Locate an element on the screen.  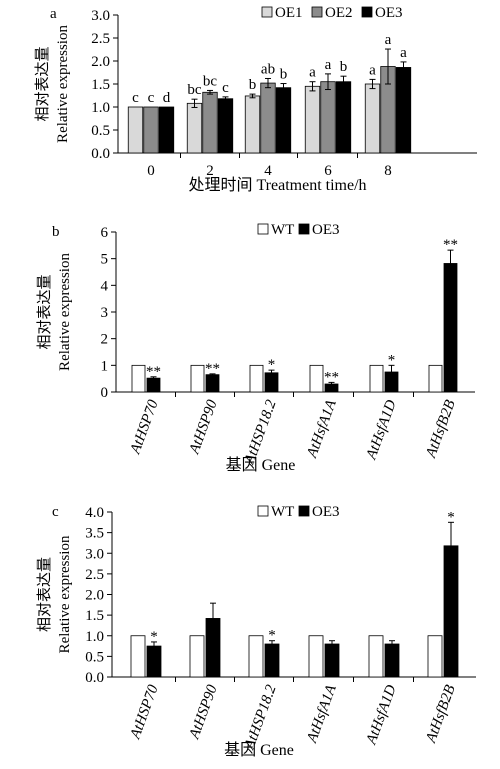
panel-label: b is located at coordinates (56, 232).